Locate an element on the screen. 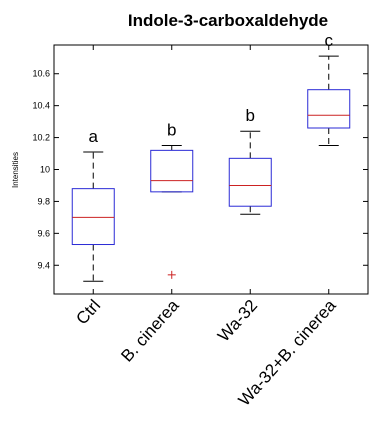 The width and height of the screenshot is (378, 422). y-tick-label: 9.4 is located at coordinates (43, 265).